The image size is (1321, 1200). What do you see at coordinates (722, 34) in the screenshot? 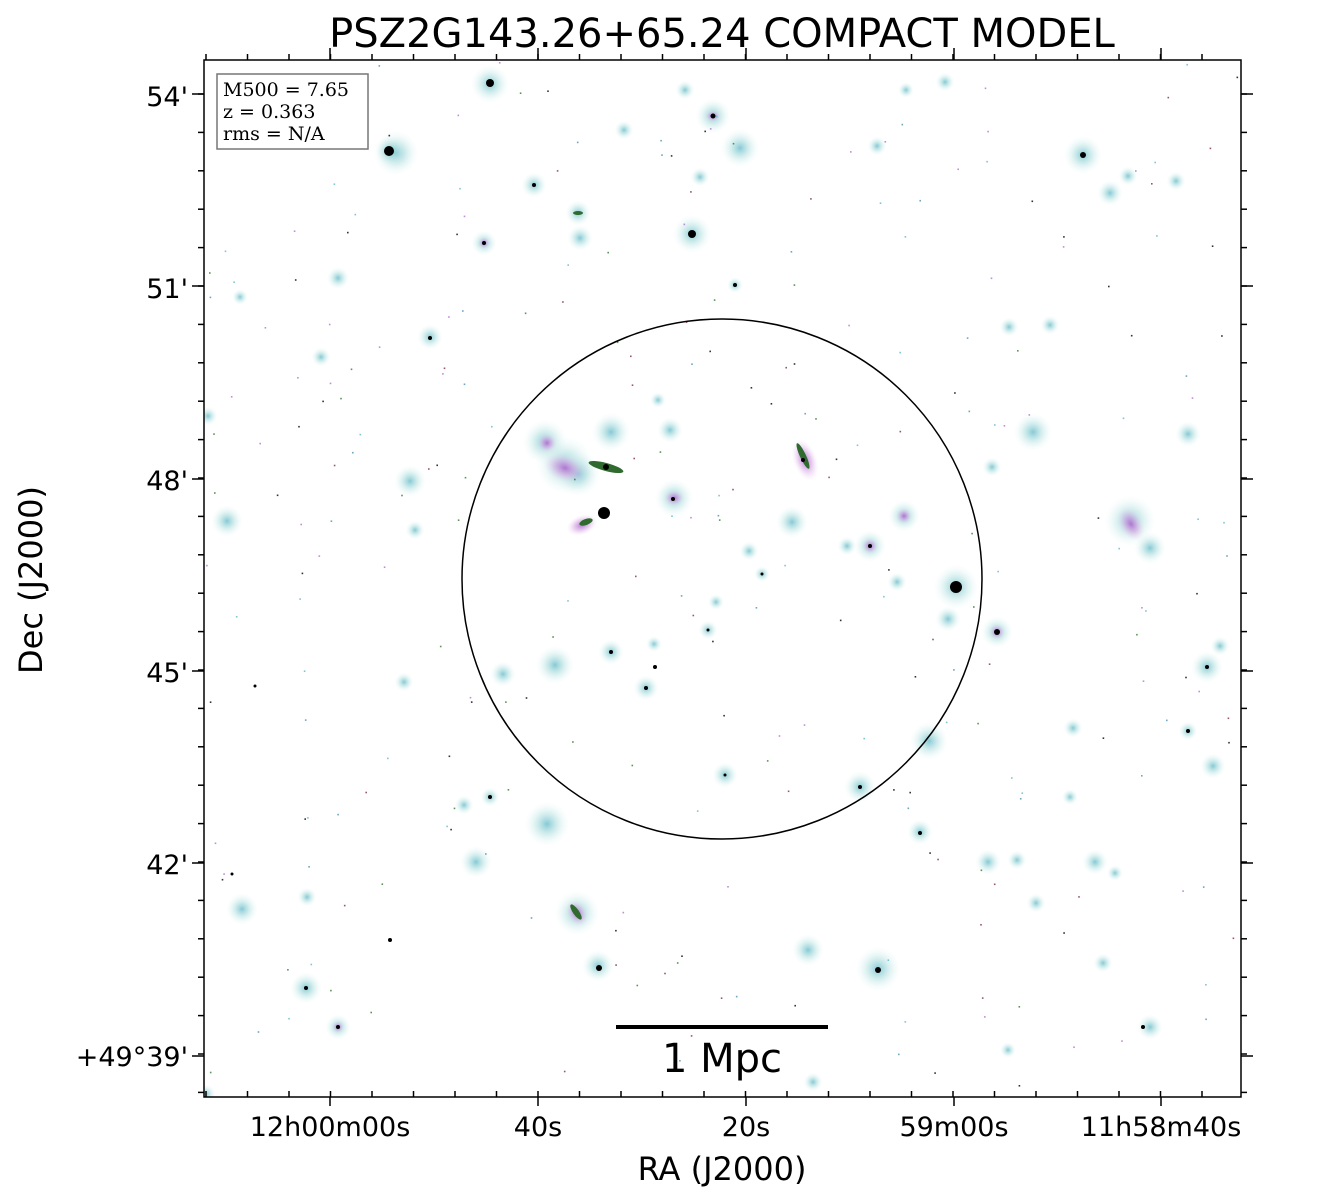
I see `figure-title: PSZ2G143.26+65.24 COMPACT MODEL` at bounding box center [722, 34].